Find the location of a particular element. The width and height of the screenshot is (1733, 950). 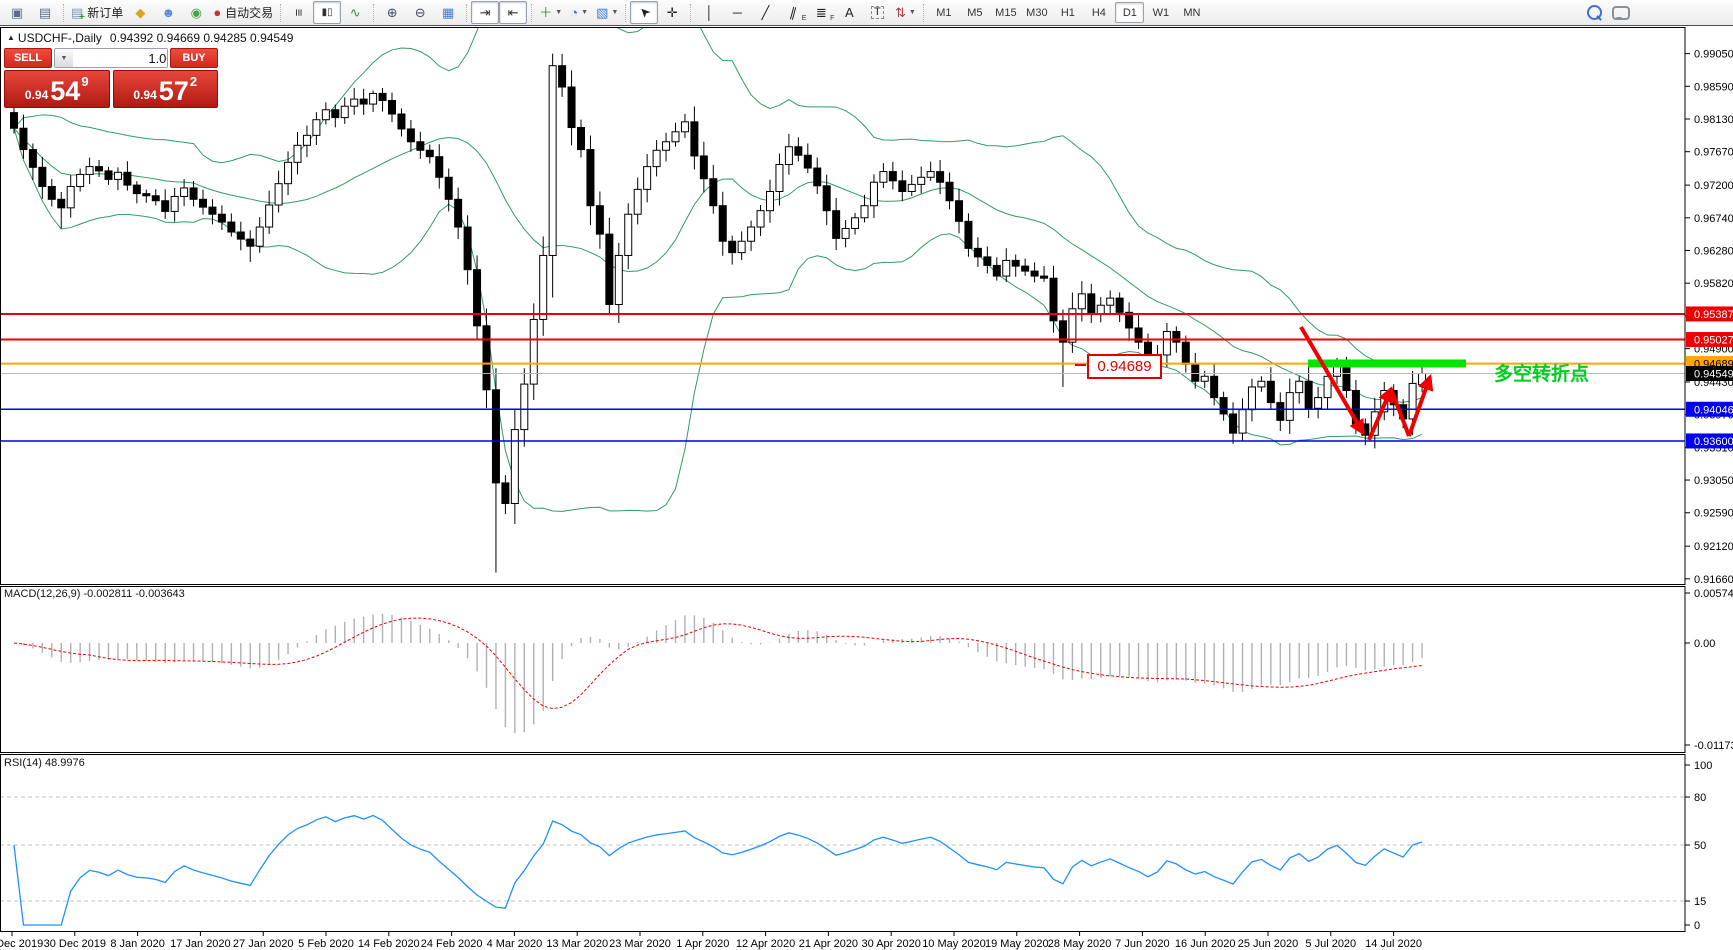

timeframe-m30-button: M30 is located at coordinates (1037, 12).